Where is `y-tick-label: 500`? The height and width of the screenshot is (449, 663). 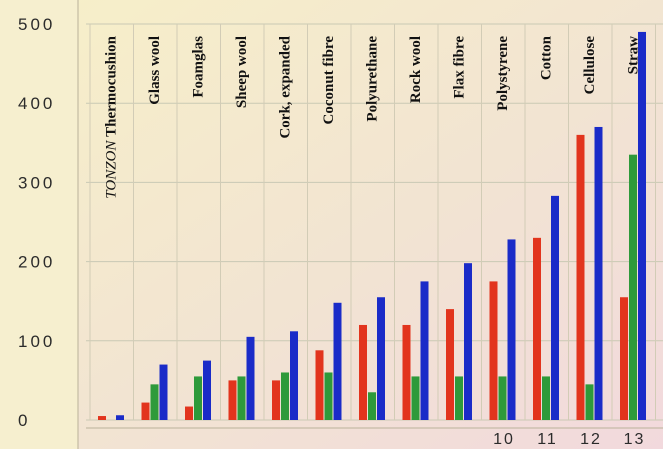
y-tick-label: 500 is located at coordinates (36, 24).